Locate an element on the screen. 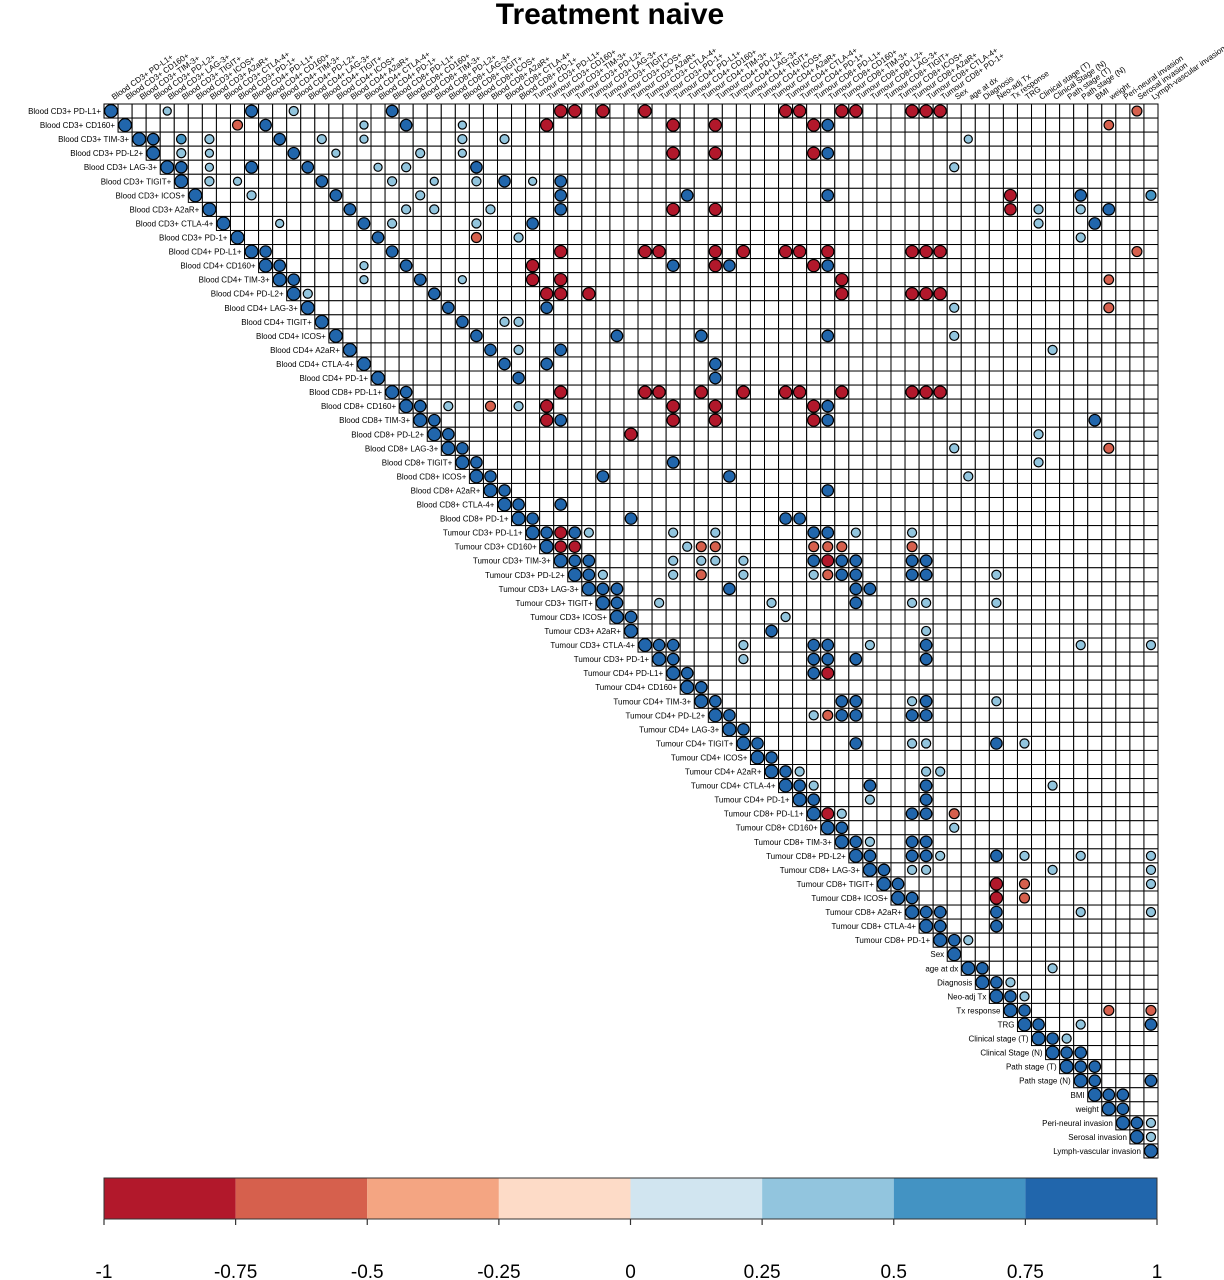  row-label: age at dx is located at coordinates (941, 968).